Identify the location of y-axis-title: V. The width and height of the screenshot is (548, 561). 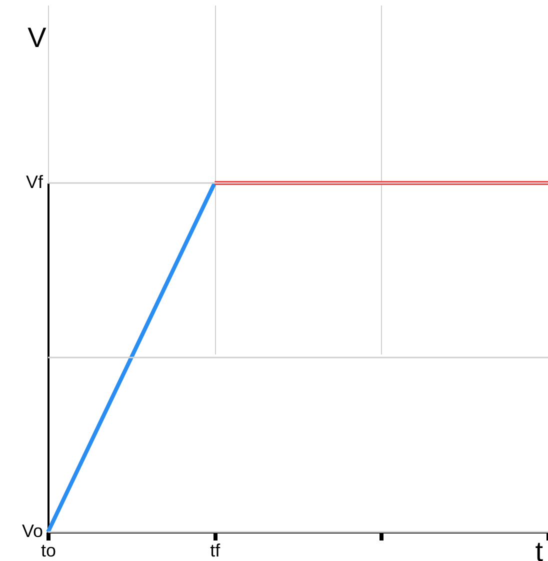
(37, 37).